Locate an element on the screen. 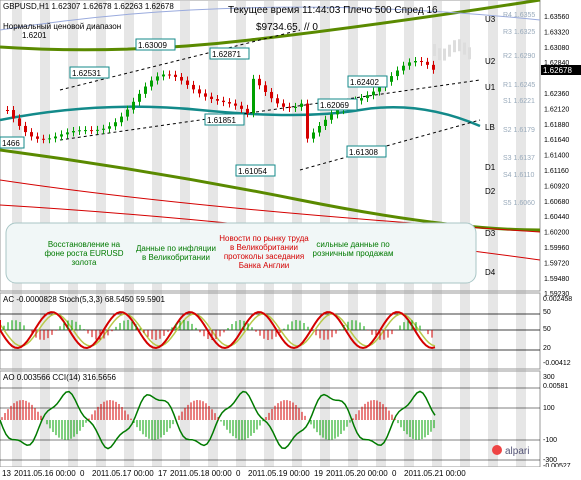  channel-value: 1.6201 is located at coordinates (34, 35).